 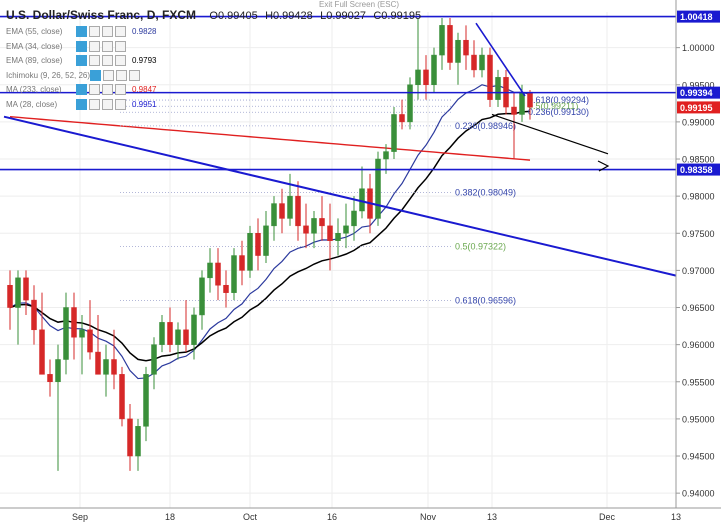 What do you see at coordinates (250, 517) in the screenshot?
I see `time-tick-label: Oct` at bounding box center [250, 517].